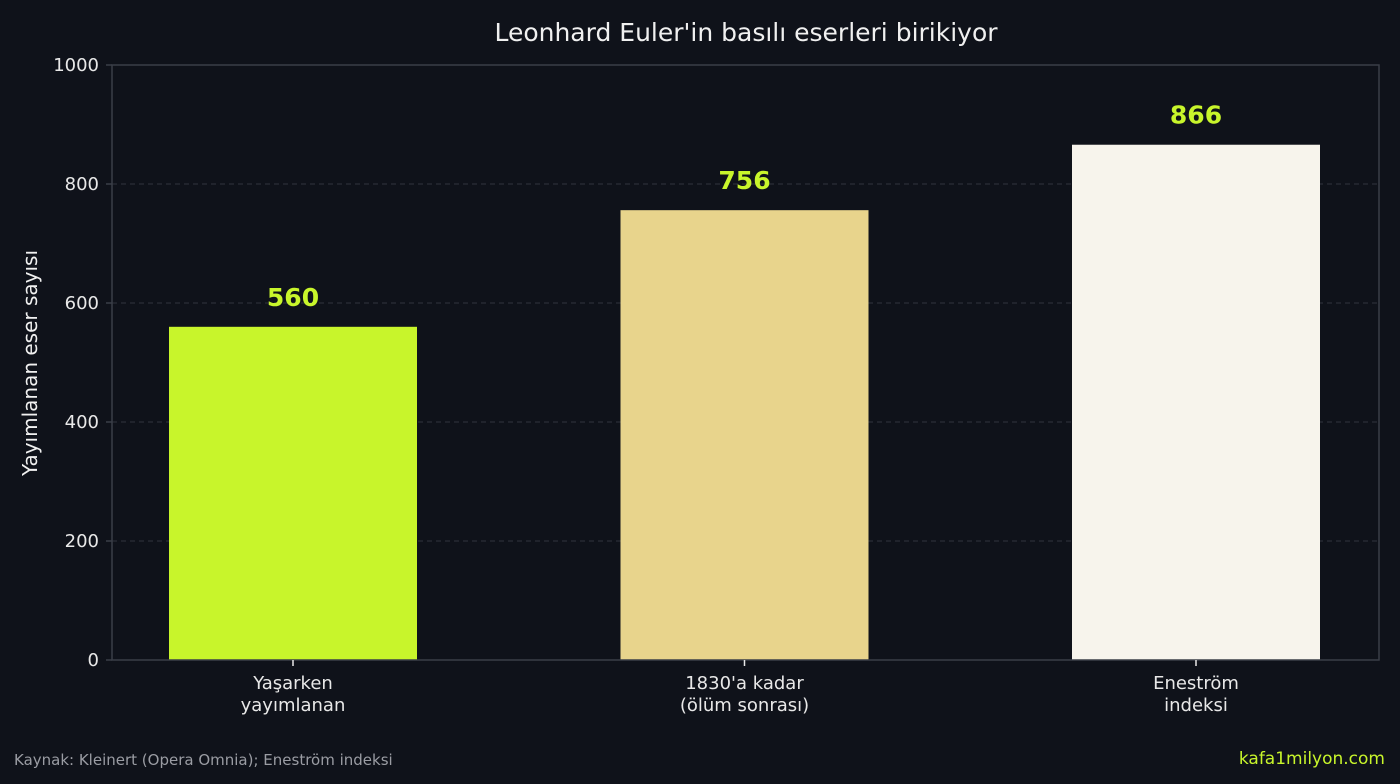 The width and height of the screenshot is (1400, 784). What do you see at coordinates (744, 180) in the screenshot?
I see `value-label: 756` at bounding box center [744, 180].